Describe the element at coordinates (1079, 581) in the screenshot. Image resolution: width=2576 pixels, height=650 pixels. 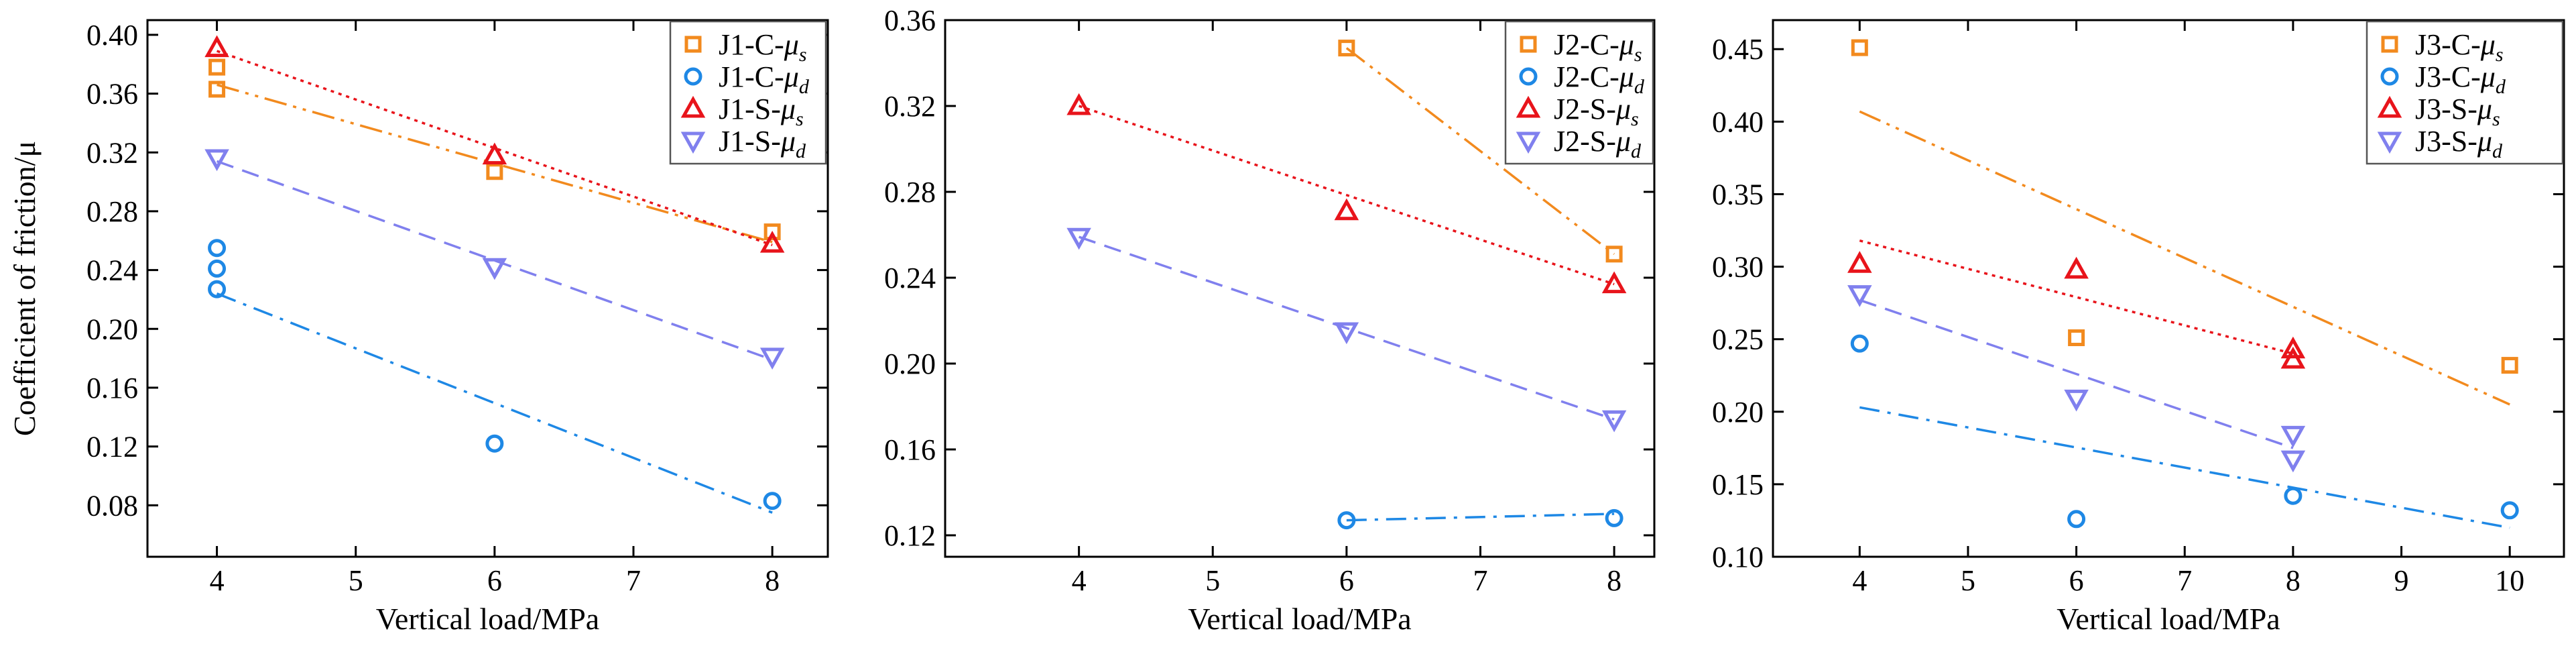
I see `x-tick-label: 4` at that location.